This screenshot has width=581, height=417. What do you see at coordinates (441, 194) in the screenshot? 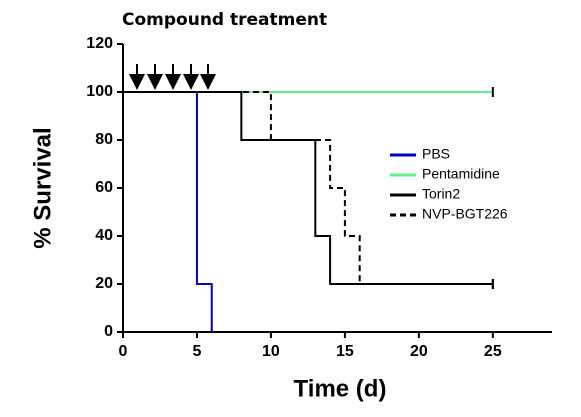
I see `legend-label: Torin2` at bounding box center [441, 194].